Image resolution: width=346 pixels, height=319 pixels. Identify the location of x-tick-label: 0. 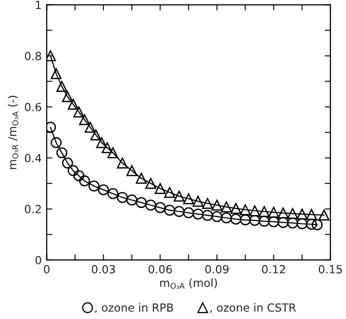
(47, 269).